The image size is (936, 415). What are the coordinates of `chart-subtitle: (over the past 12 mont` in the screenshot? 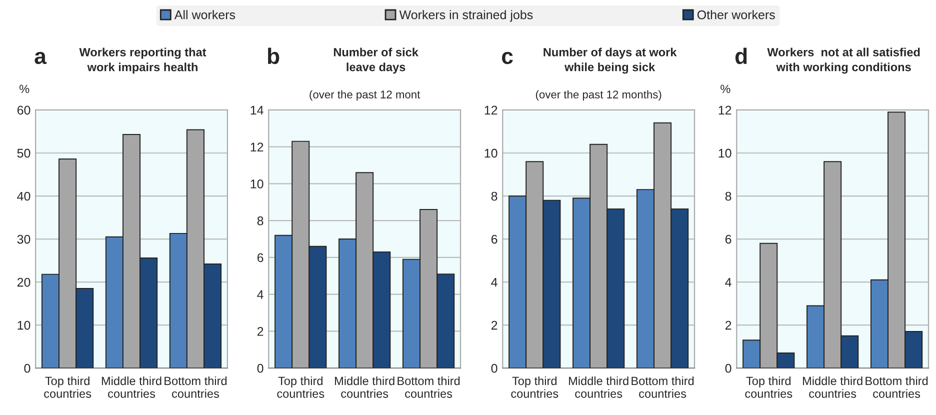 It's located at (365, 95).